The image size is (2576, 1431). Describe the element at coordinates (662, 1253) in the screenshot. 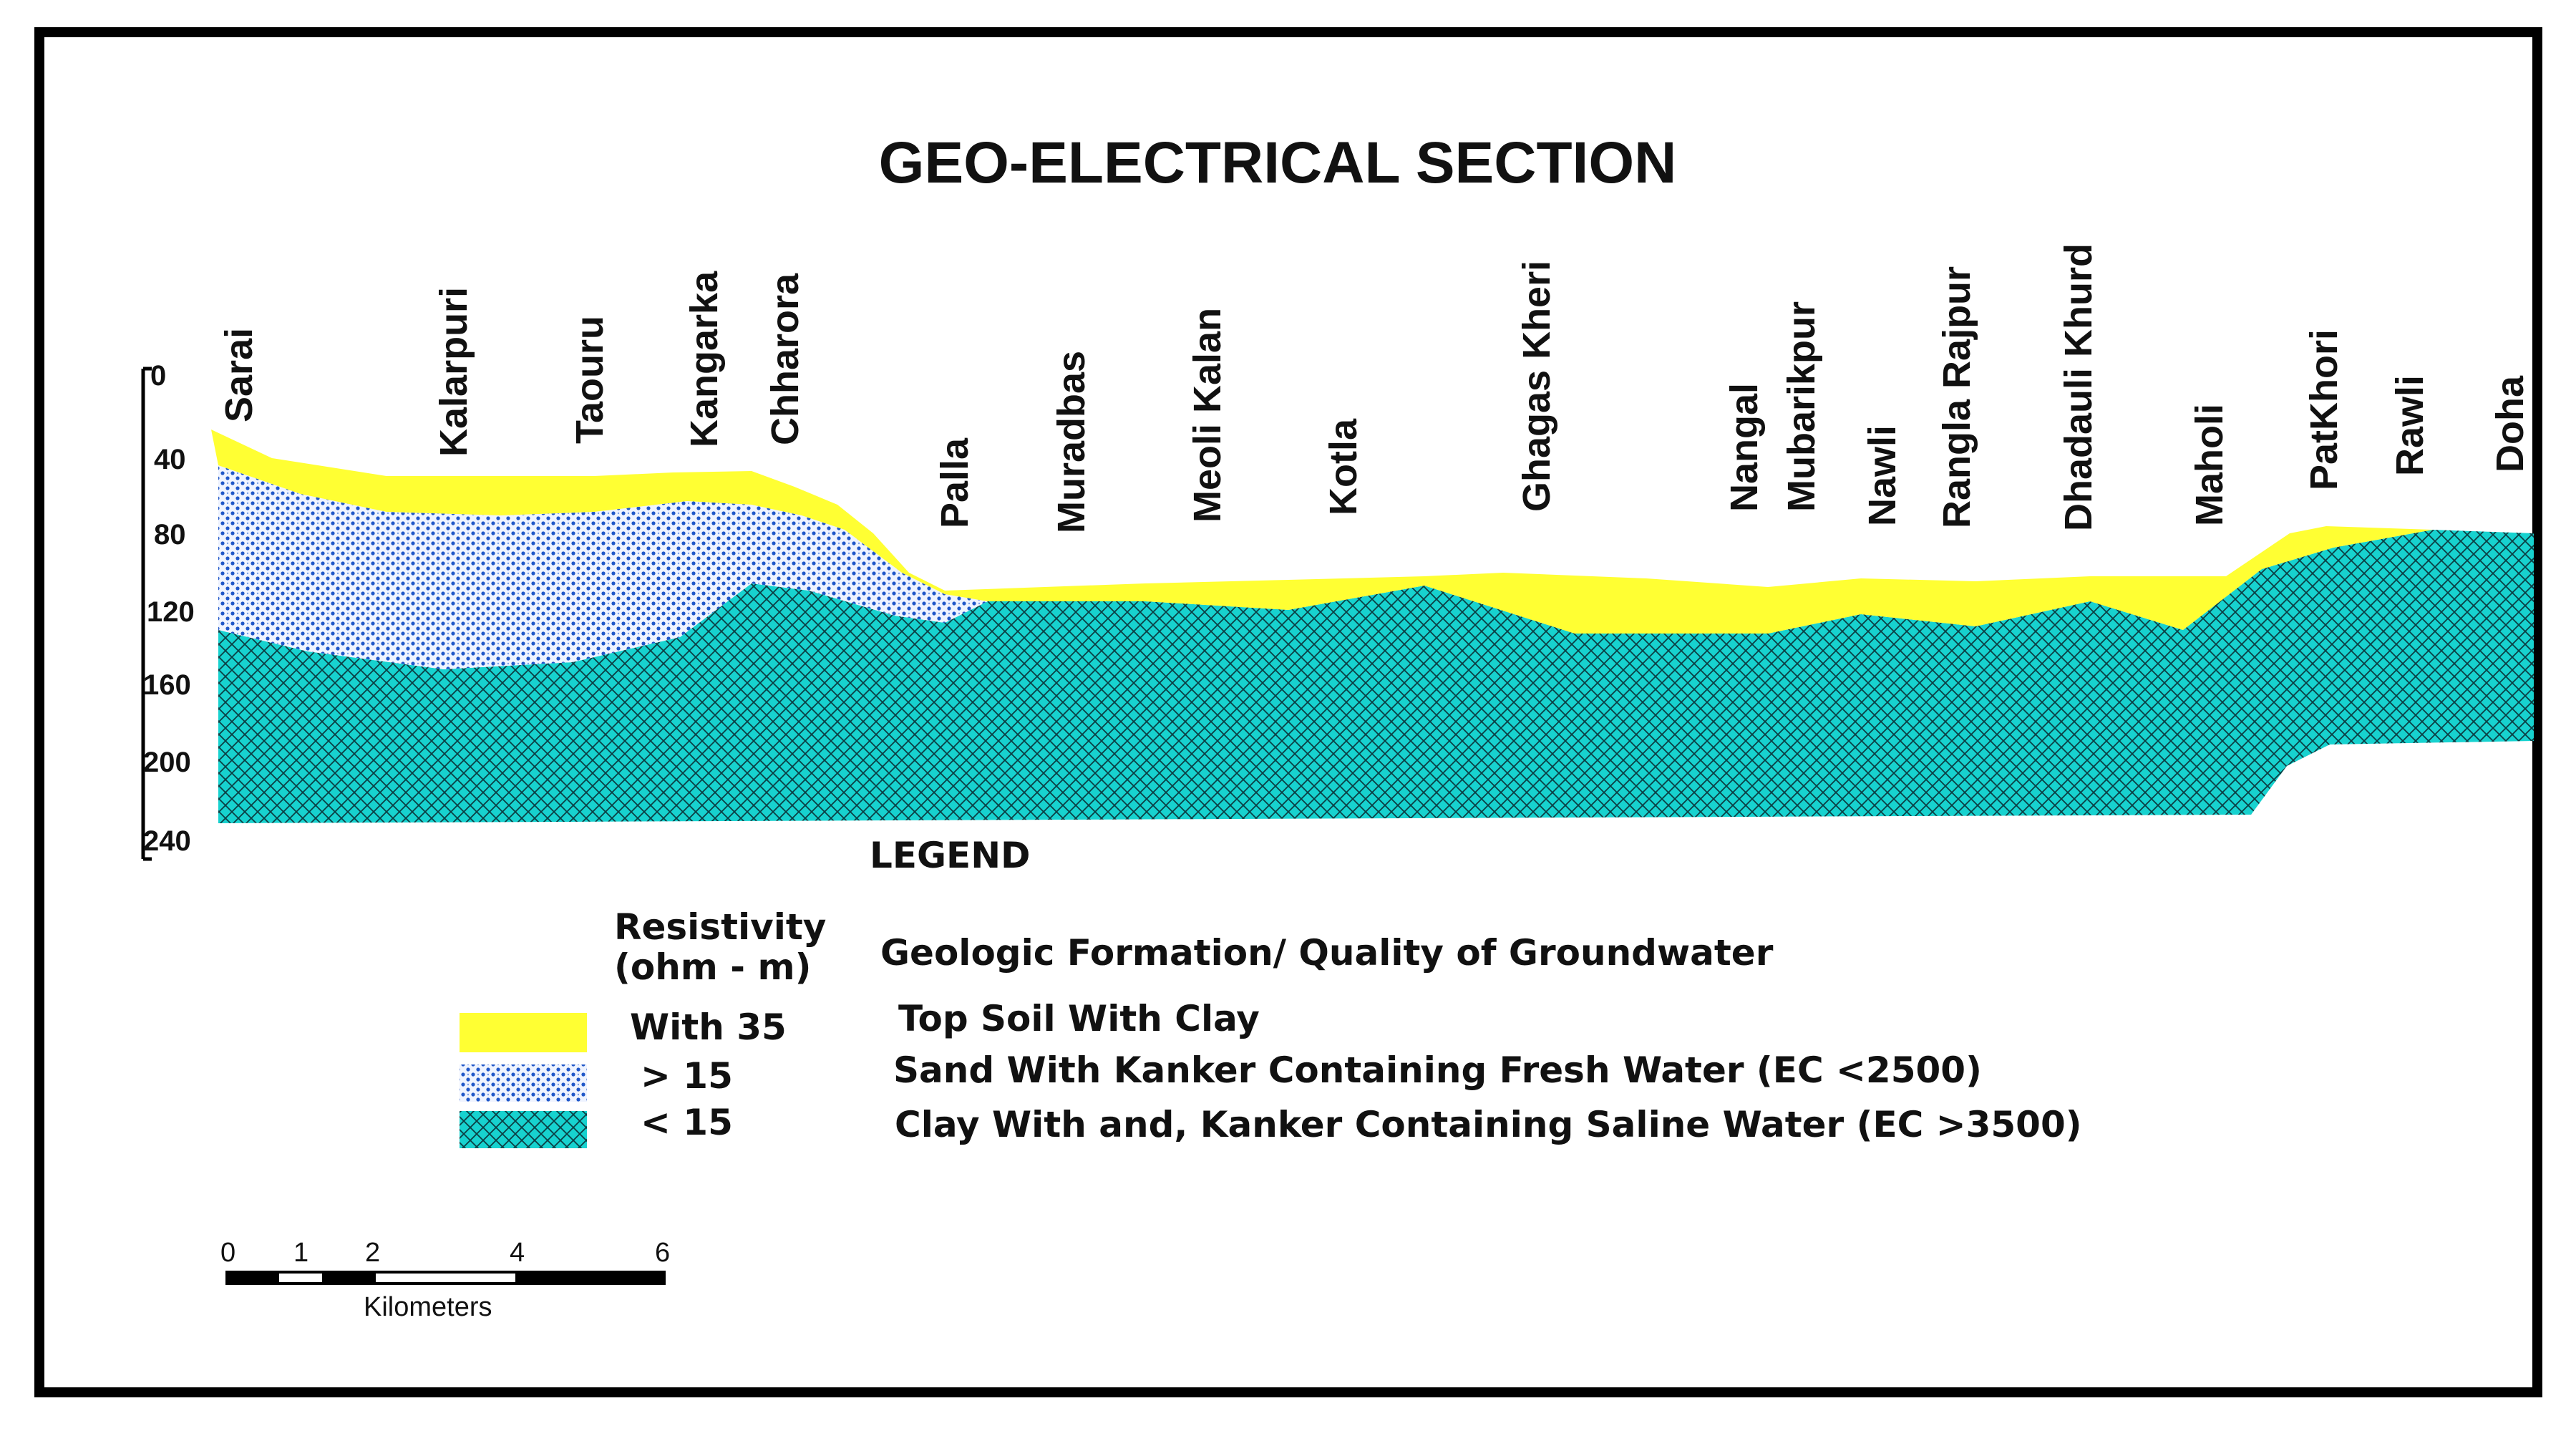

I see `scale-tick-label: 6` at that location.